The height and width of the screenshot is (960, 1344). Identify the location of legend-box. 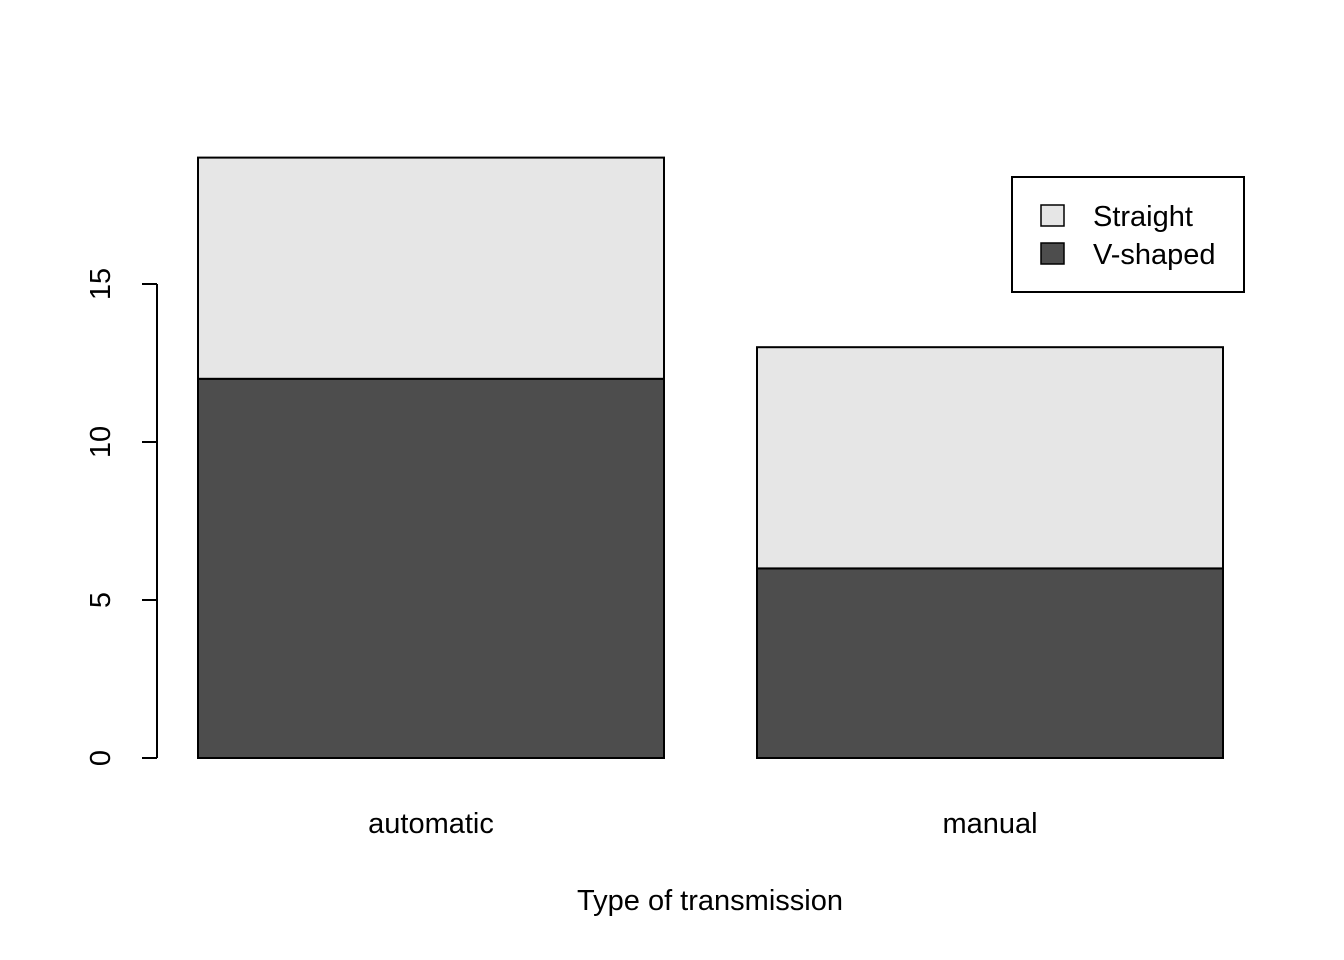
(1128, 234).